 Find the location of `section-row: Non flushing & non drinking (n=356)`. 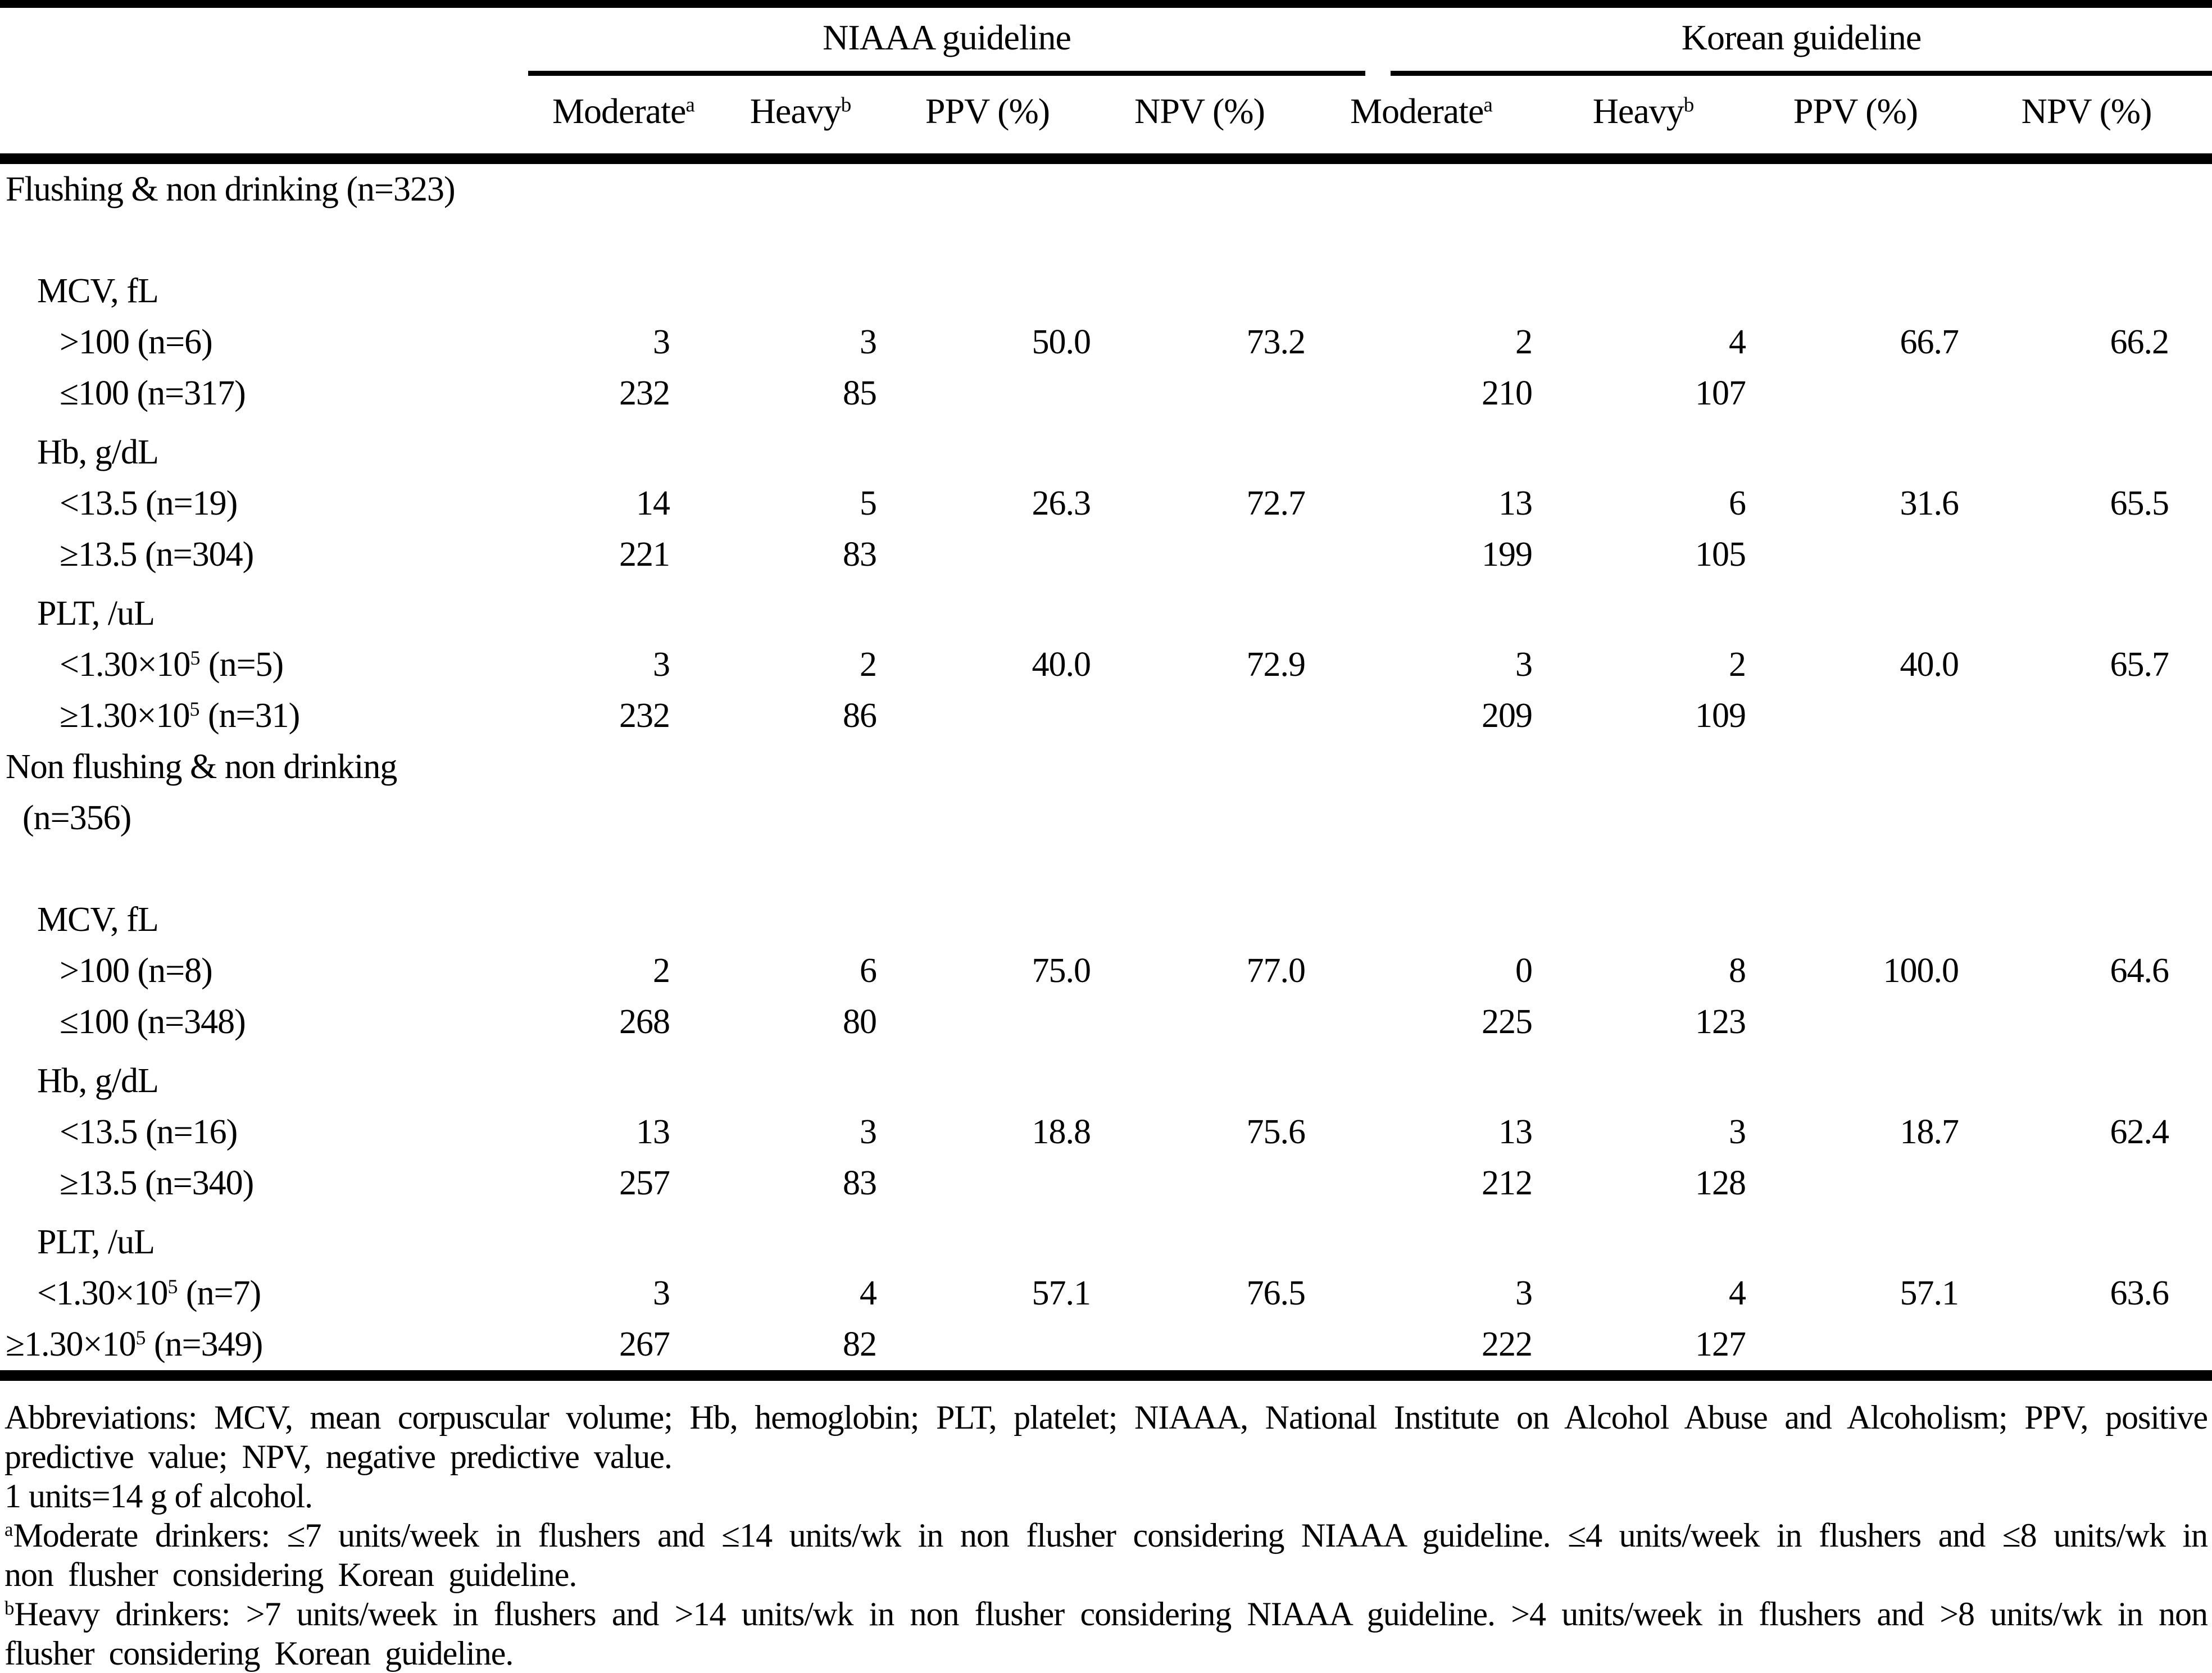

section-row: Non flushing & non drinking (n=356) is located at coordinates (1106, 814).